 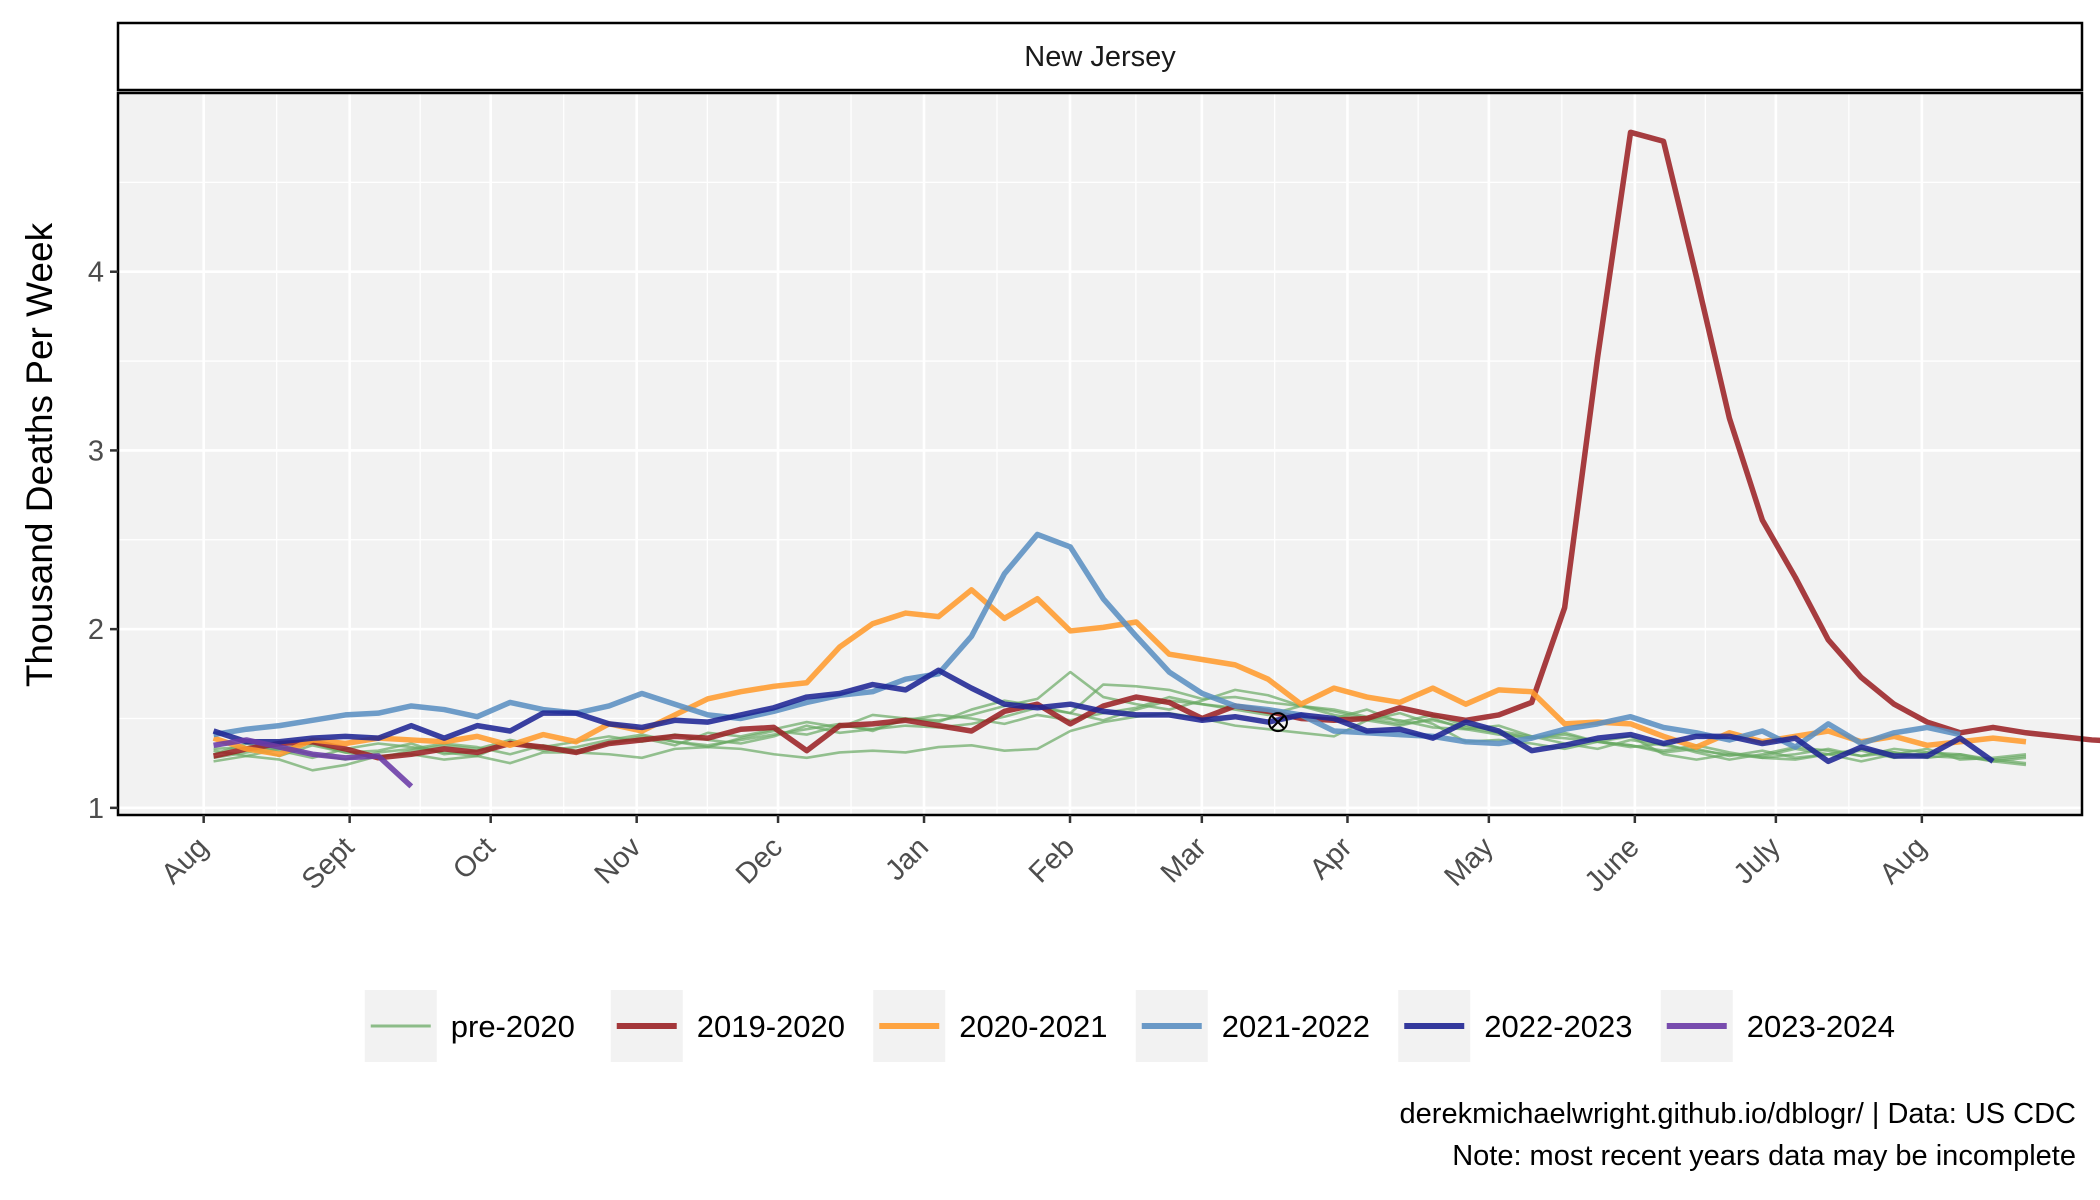 I want to click on y-axis-label: Thousand Deaths Per Week, so click(x=39, y=454).